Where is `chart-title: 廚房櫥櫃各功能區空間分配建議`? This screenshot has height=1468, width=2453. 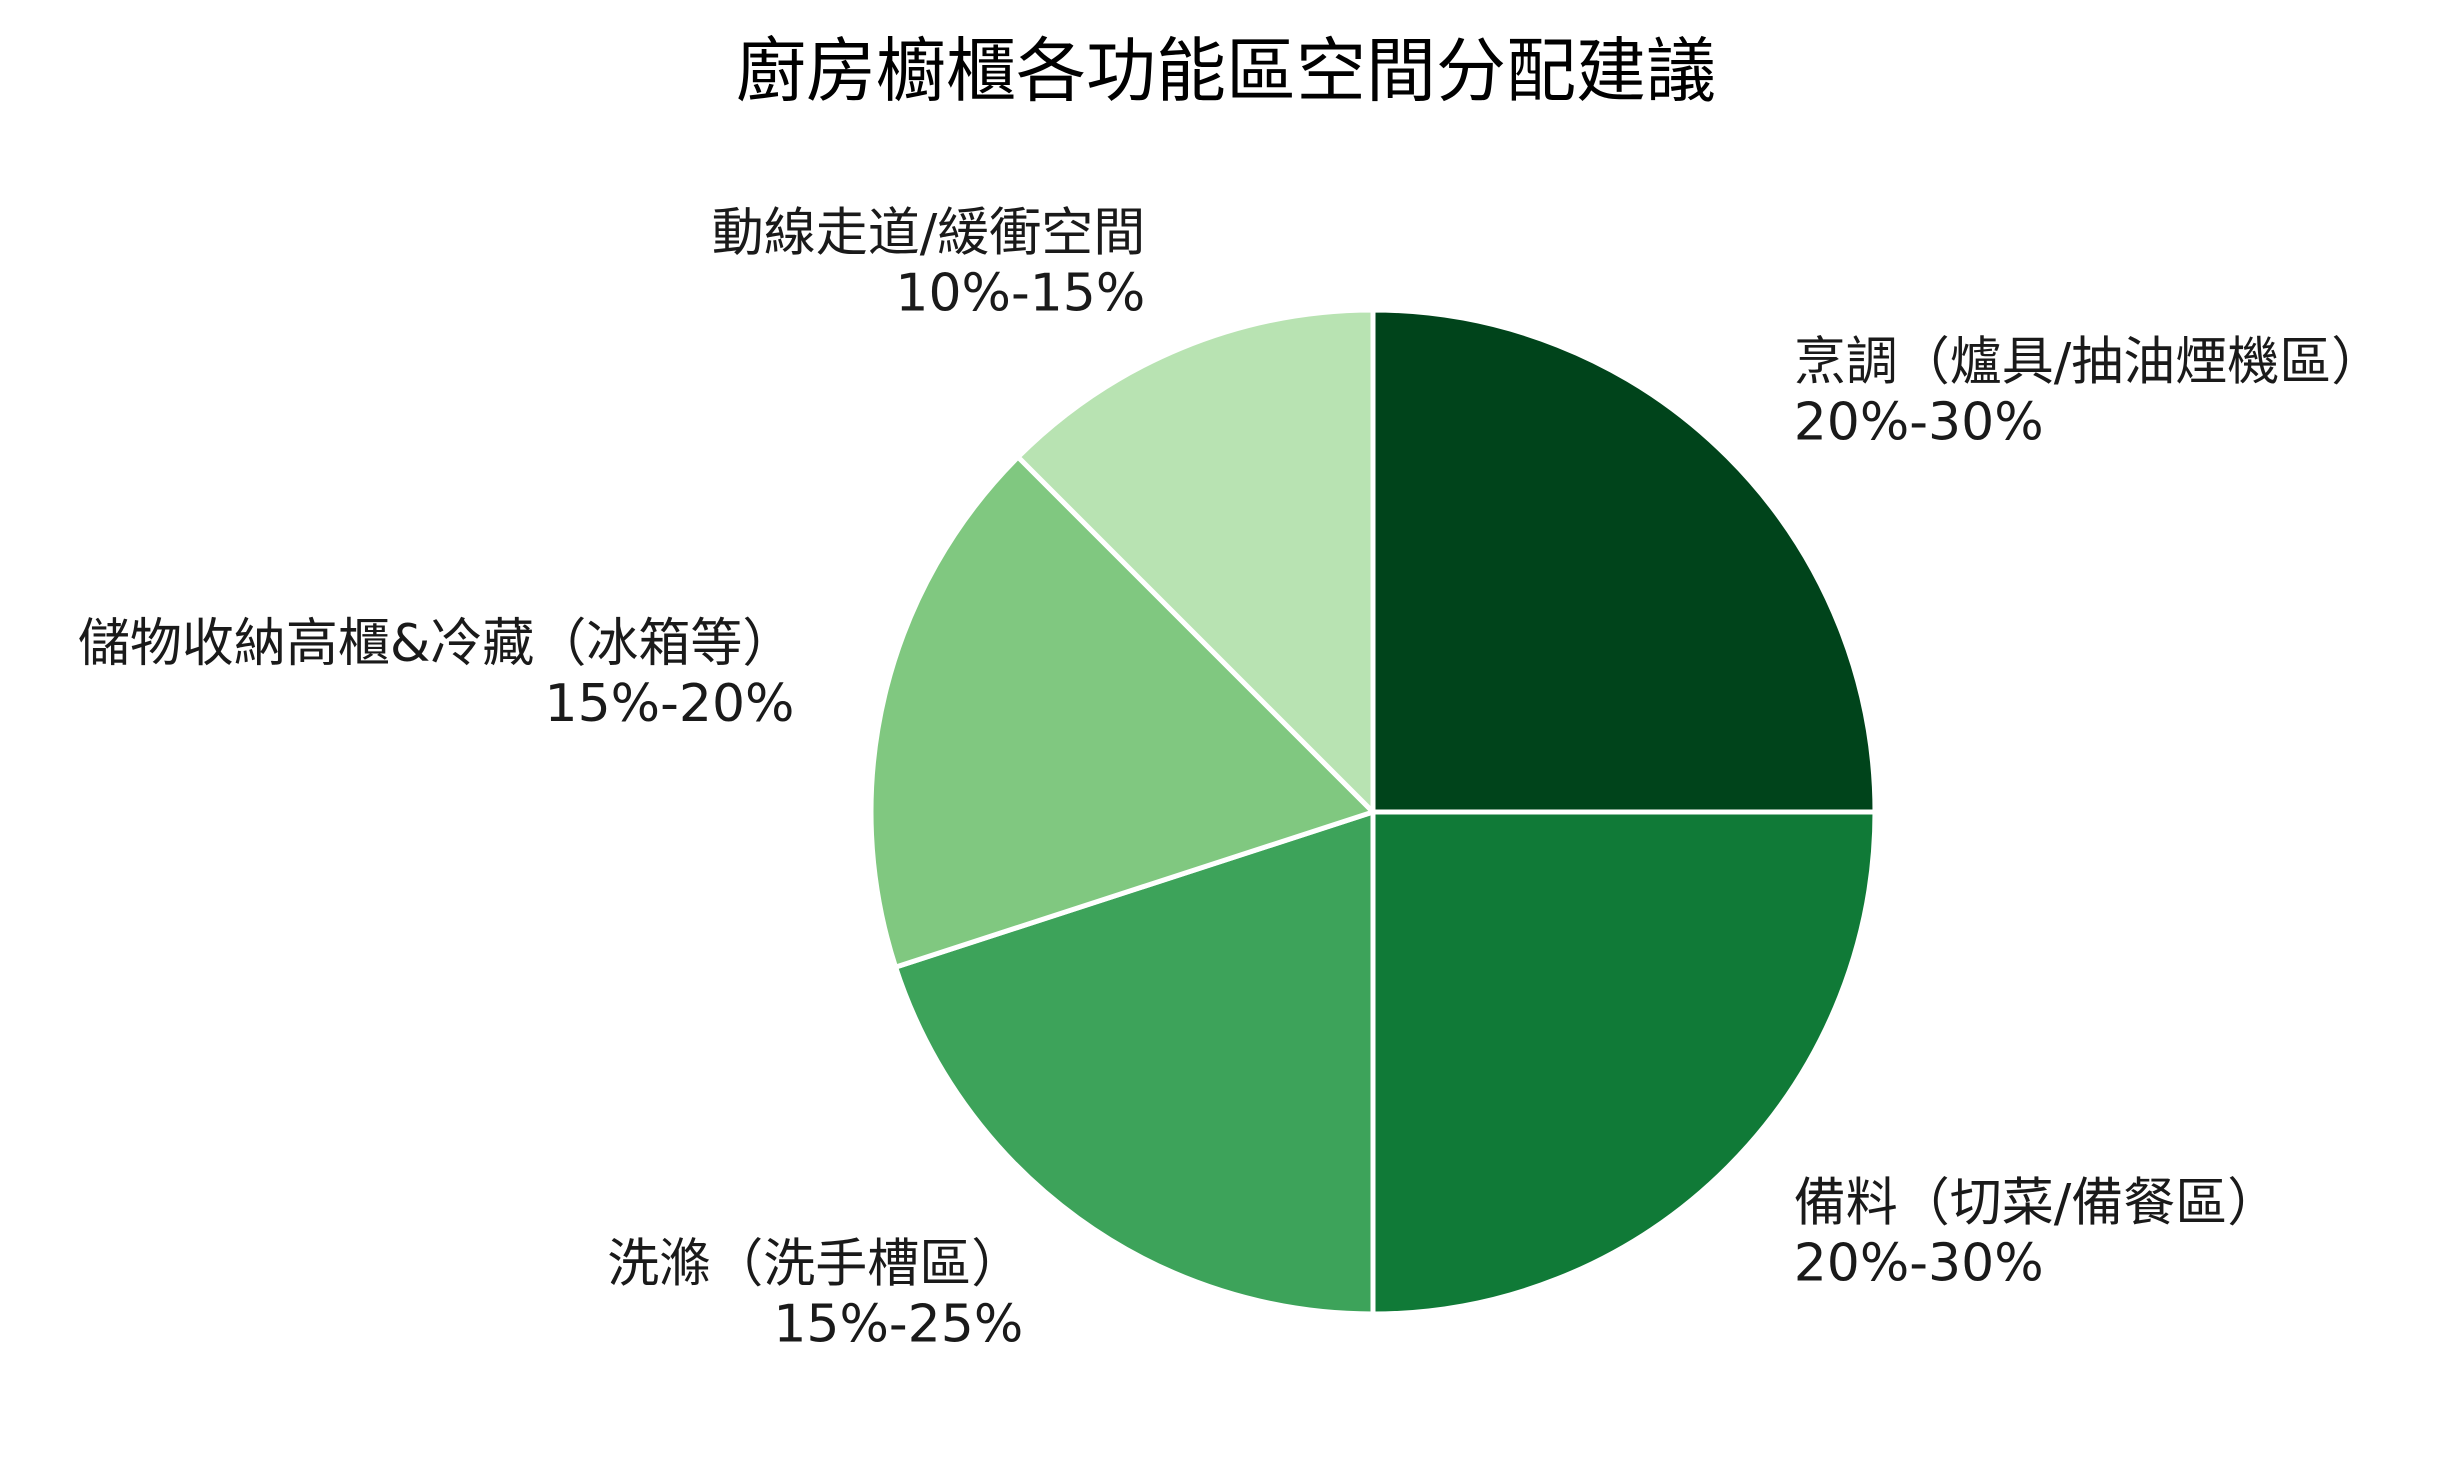 chart-title: 廚房櫥櫃各功能區空間分配建議 is located at coordinates (1226, 71).